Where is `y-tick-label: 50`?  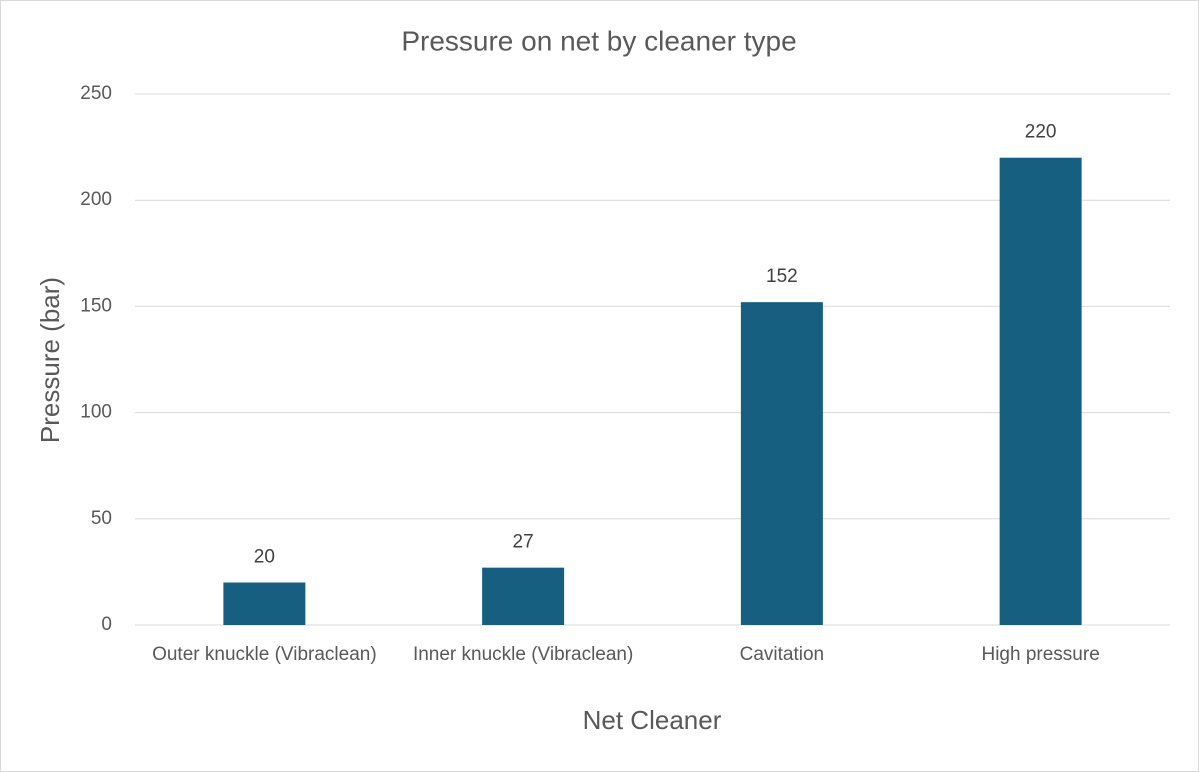
y-tick-label: 50 is located at coordinates (101, 518).